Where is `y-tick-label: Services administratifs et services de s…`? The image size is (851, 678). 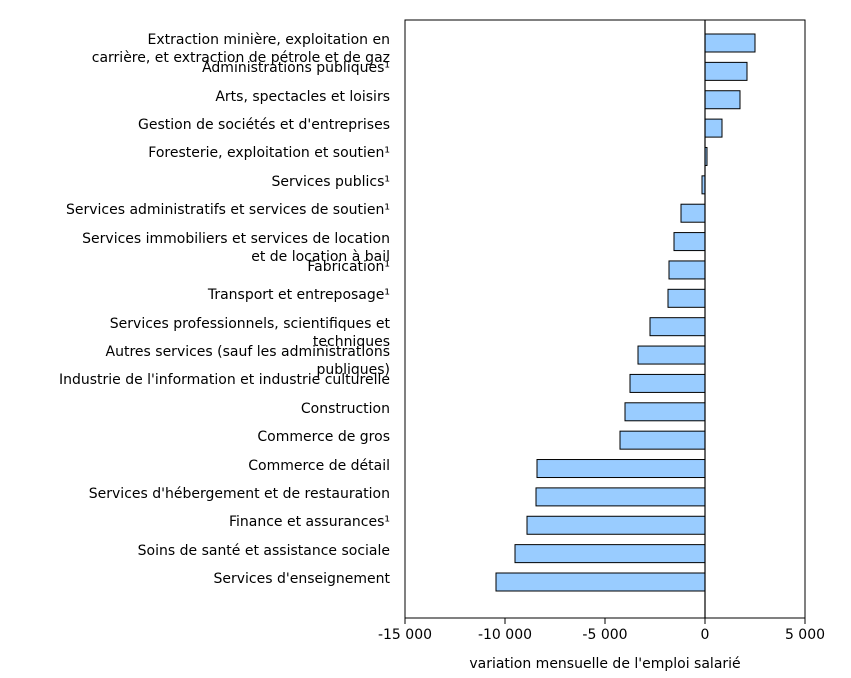
y-tick-label: Services administratifs et services de s… is located at coordinates (227, 210).